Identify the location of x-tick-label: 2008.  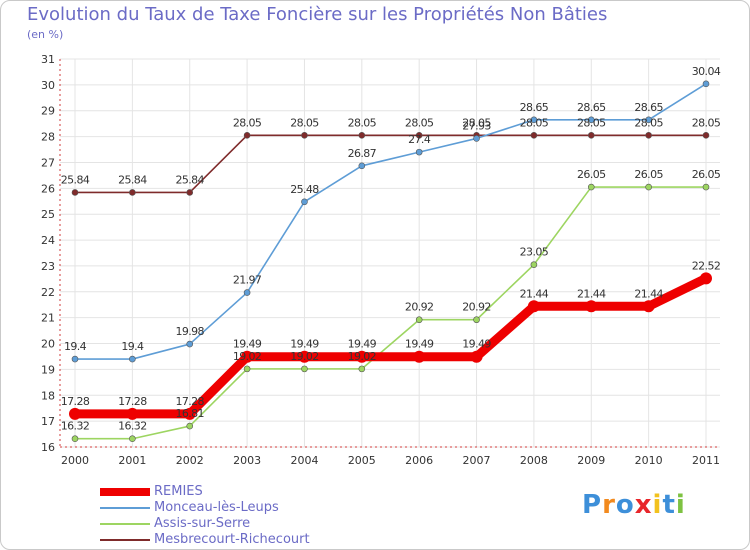
(534, 460).